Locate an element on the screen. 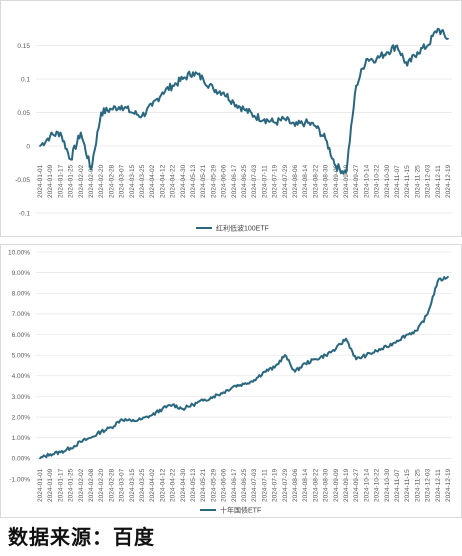 The height and width of the screenshot is (556, 462). x-tick-label: 2024-03-15 is located at coordinates (132, 181).